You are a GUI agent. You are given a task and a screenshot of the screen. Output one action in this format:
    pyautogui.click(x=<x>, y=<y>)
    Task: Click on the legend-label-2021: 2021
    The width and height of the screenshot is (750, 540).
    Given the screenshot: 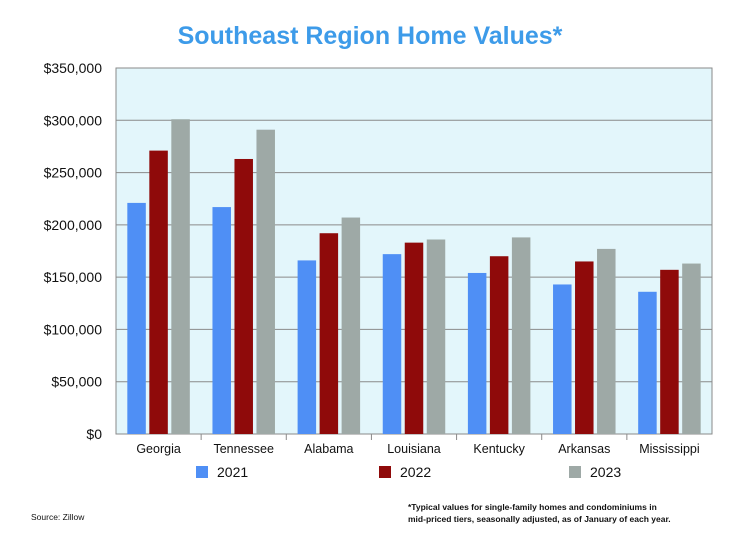 What is the action you would take?
    pyautogui.click(x=232, y=472)
    